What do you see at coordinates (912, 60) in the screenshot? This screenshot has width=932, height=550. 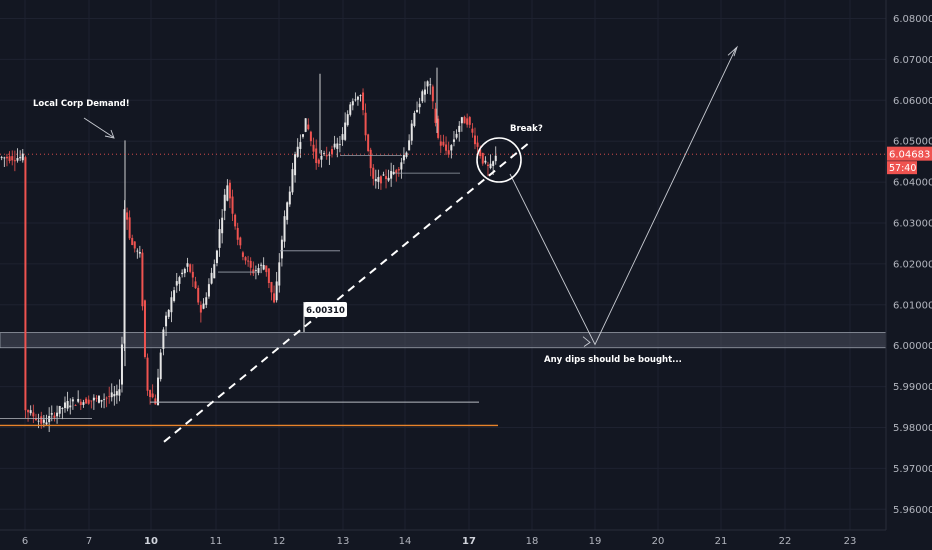 I see `price-tick-label: 6.07000` at bounding box center [912, 60].